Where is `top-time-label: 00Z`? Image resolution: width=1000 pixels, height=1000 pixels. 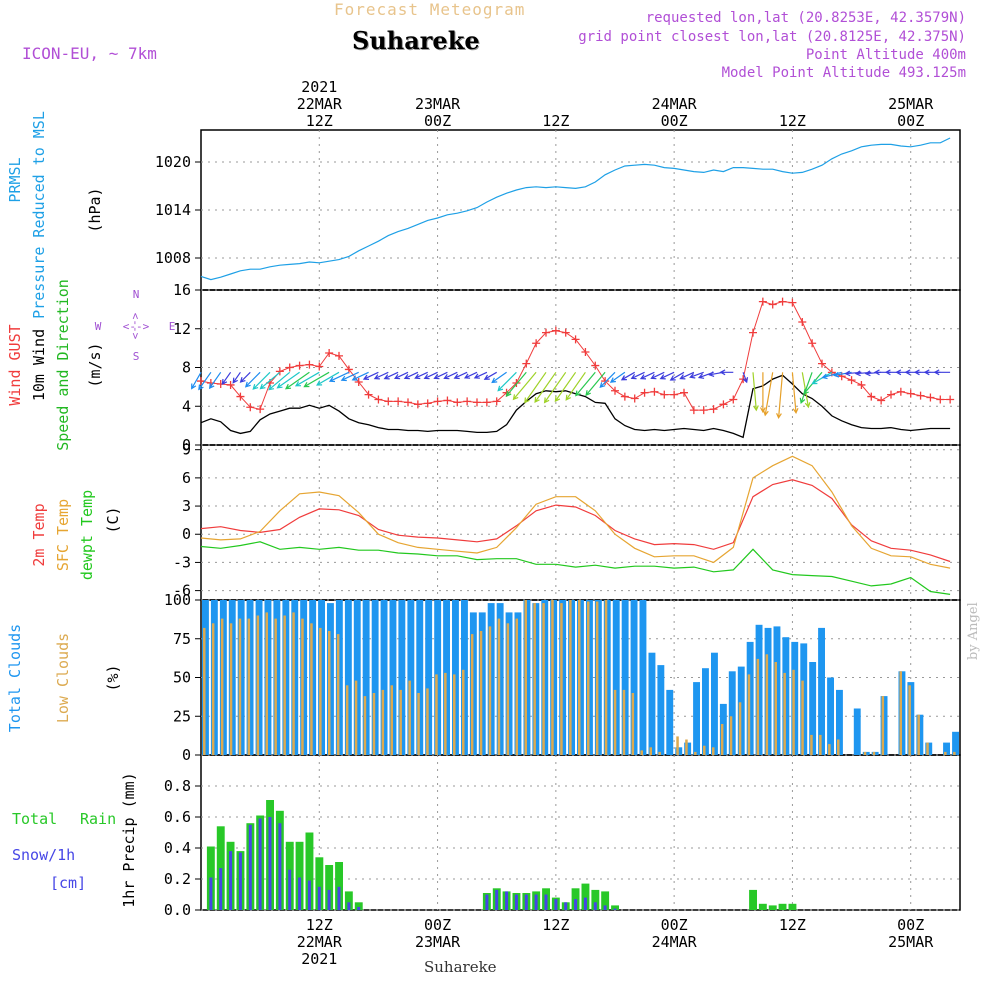 top-time-label: 00Z is located at coordinates (674, 121).